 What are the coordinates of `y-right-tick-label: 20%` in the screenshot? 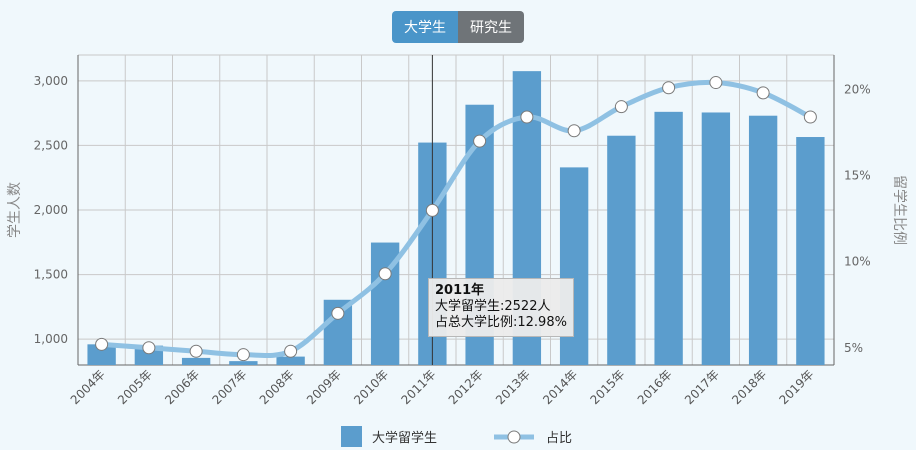 It's located at (857, 89).